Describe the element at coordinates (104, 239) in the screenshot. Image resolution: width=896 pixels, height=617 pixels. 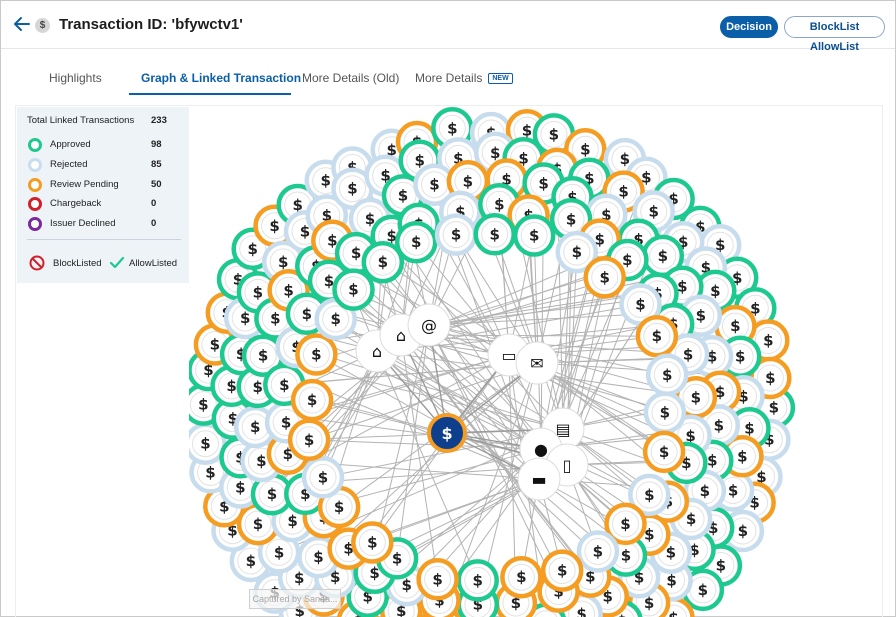
I see `legend-divider` at that location.